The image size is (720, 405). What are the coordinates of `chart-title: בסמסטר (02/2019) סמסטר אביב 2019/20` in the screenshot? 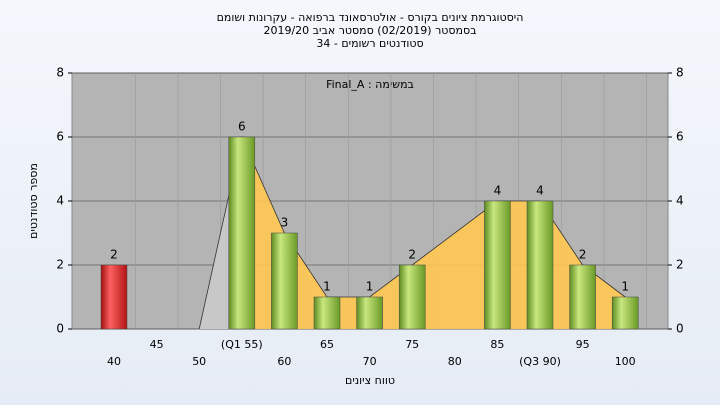 It's located at (369, 30).